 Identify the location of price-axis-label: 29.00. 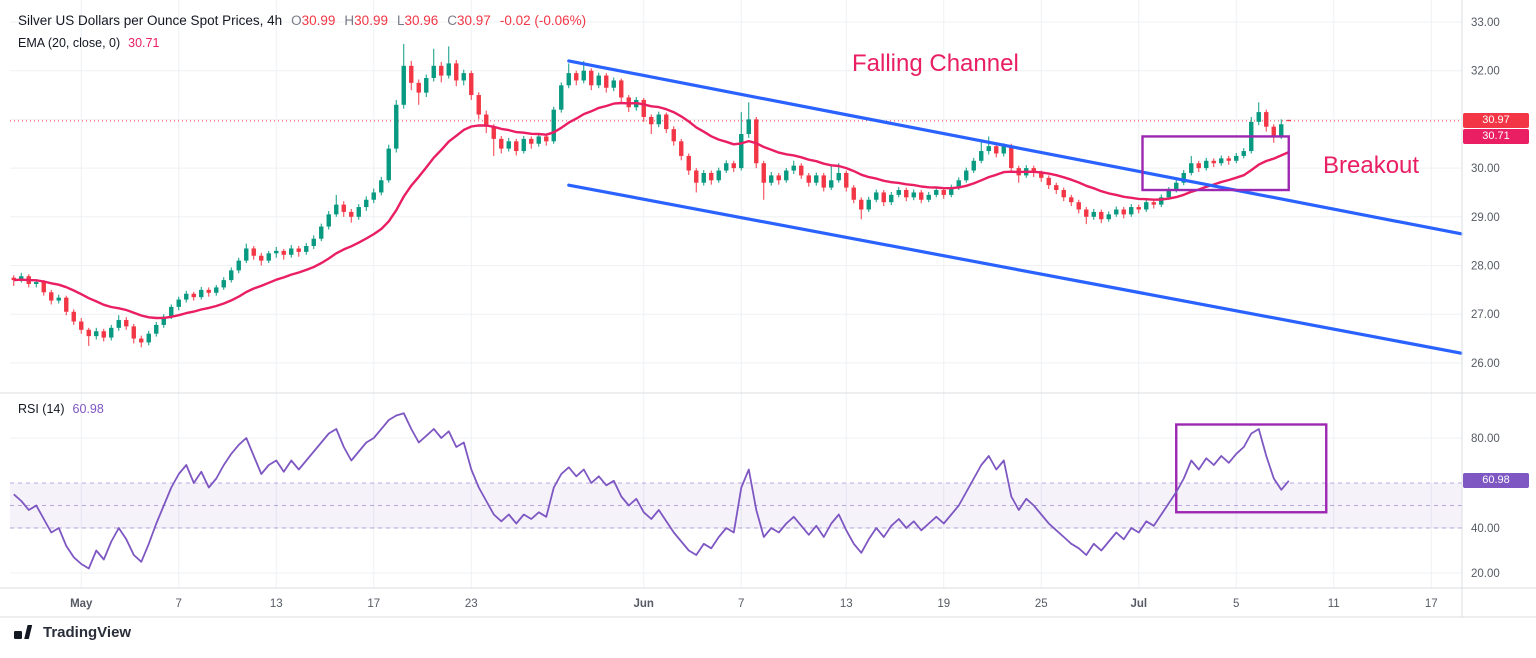
(1485, 218).